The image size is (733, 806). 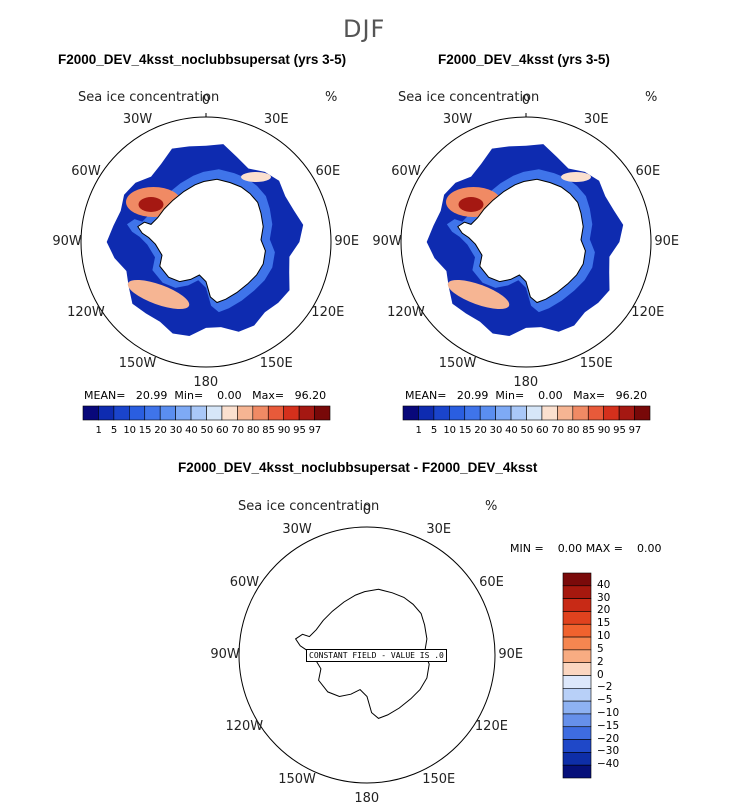 What do you see at coordinates (605, 687) in the screenshot?
I see `panel-3-colorbar-tick-label: −2` at bounding box center [605, 687].